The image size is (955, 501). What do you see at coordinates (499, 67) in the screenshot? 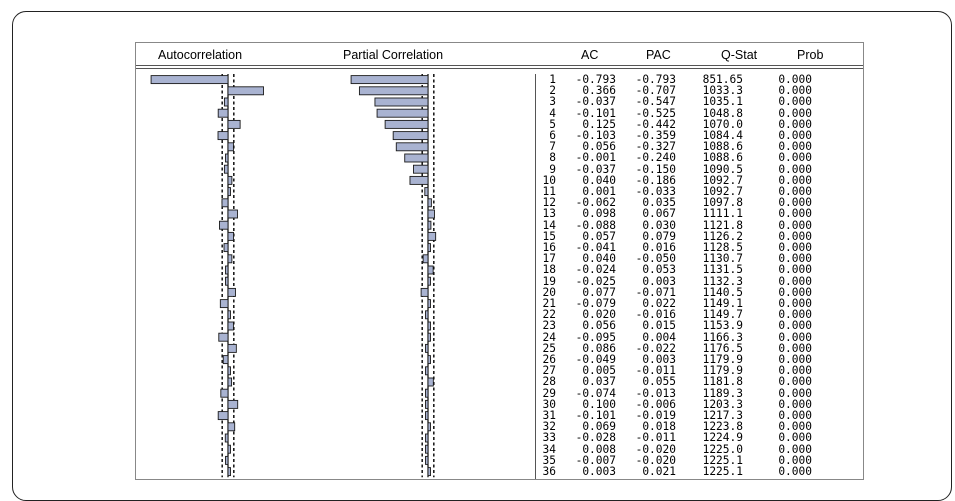
I see `header-rule` at bounding box center [499, 67].